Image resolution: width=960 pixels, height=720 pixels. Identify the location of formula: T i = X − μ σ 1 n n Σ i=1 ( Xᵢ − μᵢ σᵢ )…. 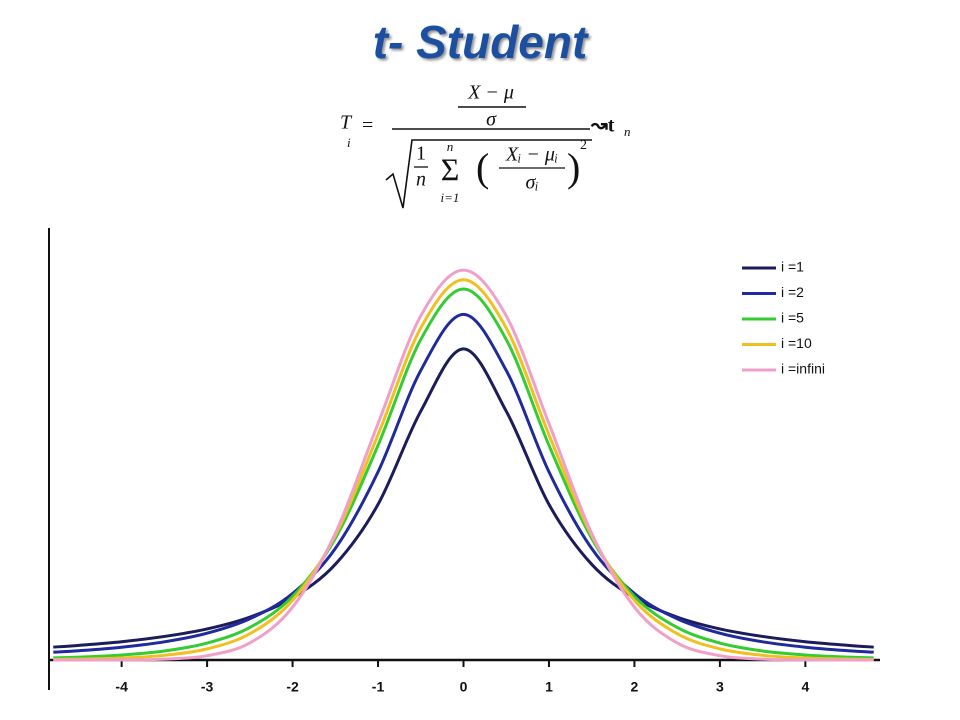
(485, 145).